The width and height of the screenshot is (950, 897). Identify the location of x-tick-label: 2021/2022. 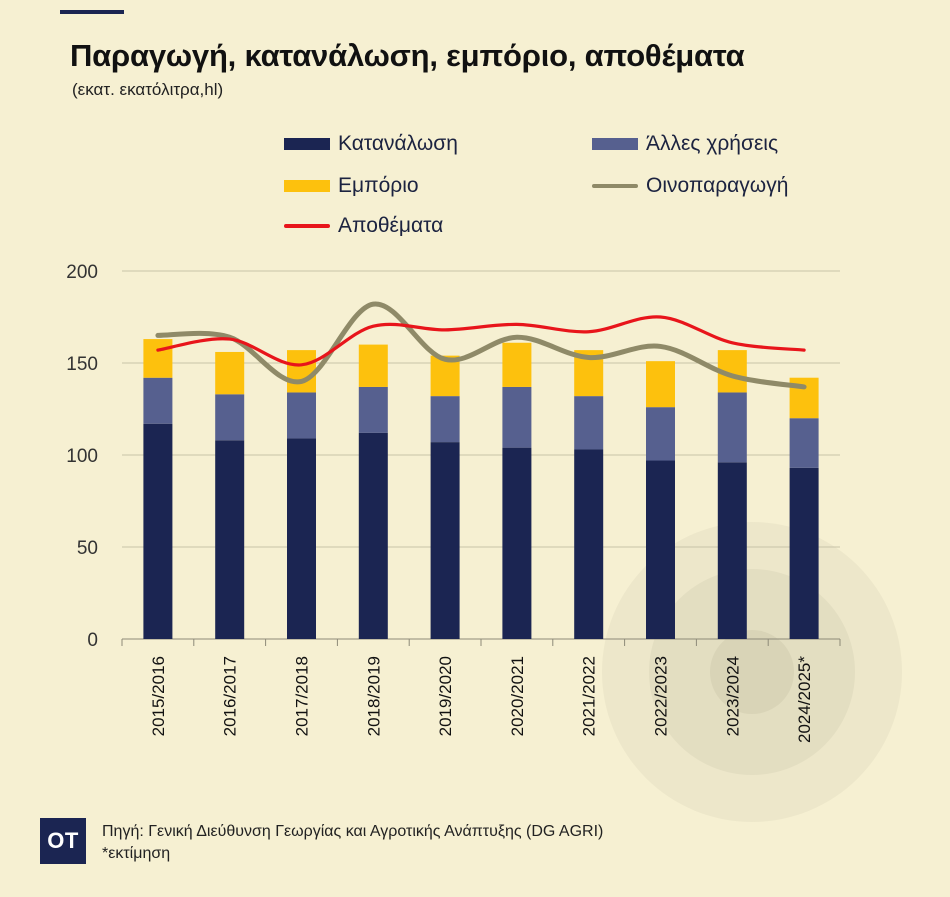
(589, 696).